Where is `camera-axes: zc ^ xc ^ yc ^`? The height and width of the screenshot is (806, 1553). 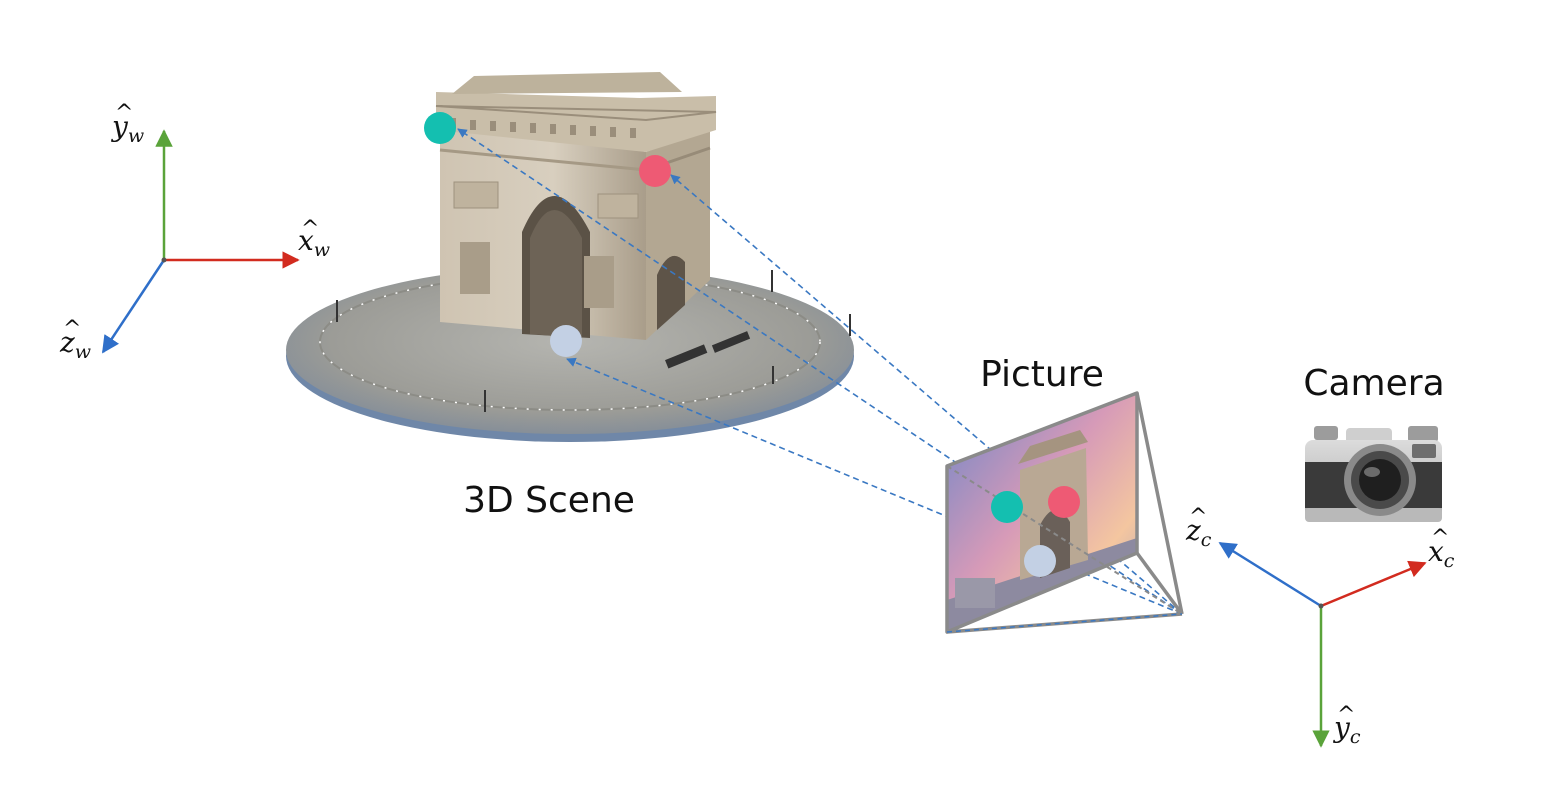
camera-axes: zc ^ xc ^ yc ^ is located at coordinates (1320, 626).